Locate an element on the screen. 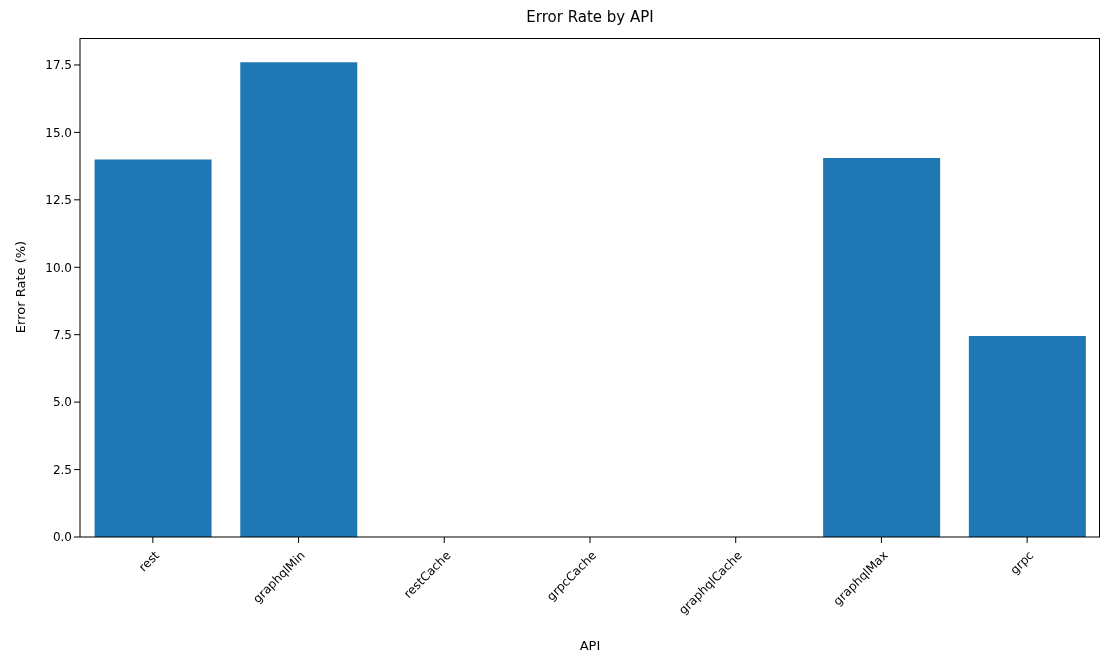 The height and width of the screenshot is (657, 1109). y-tick-label: 17.5 is located at coordinates (58, 65).